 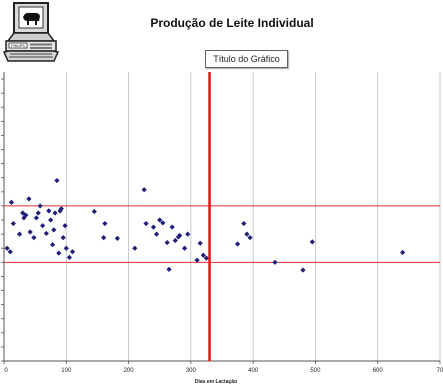 I want to click on x-tick-label: 300, so click(x=191, y=371).